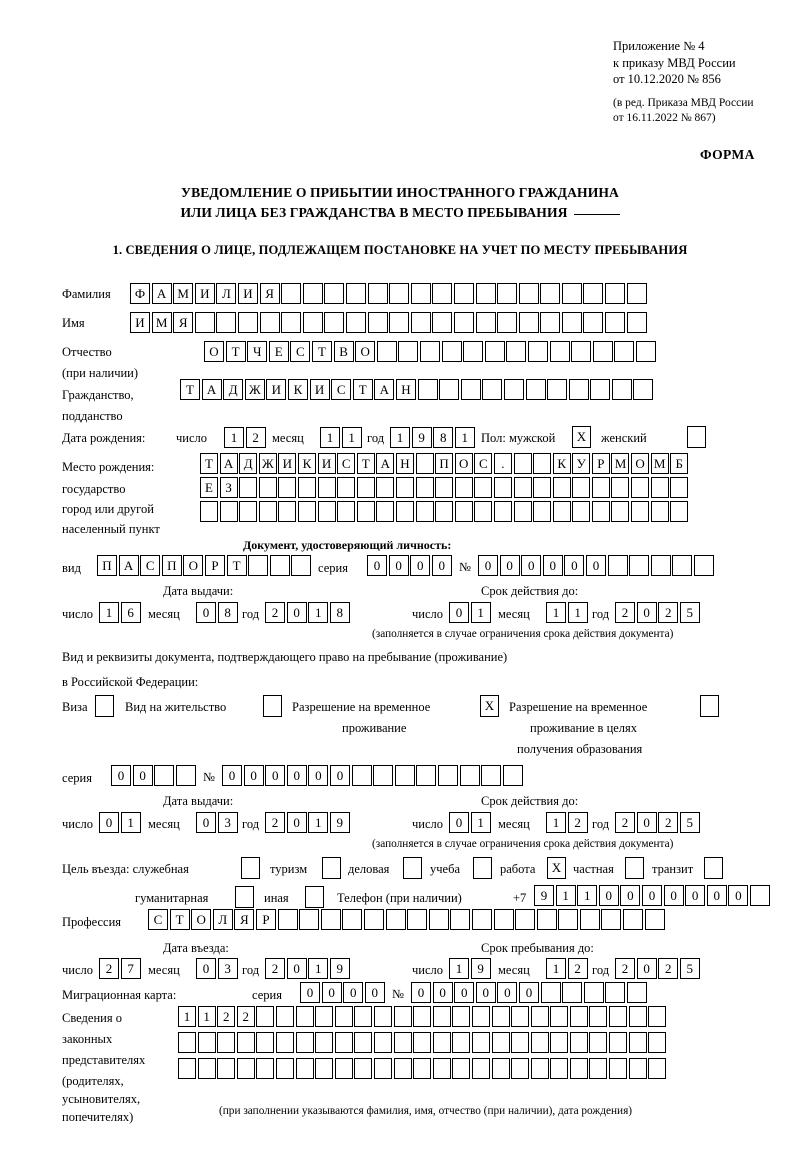 Image resolution: width=800 pixels, height=1163 pixels. What do you see at coordinates (480, 968) in the screenshot?
I see `char-cell: 9` at bounding box center [480, 968].